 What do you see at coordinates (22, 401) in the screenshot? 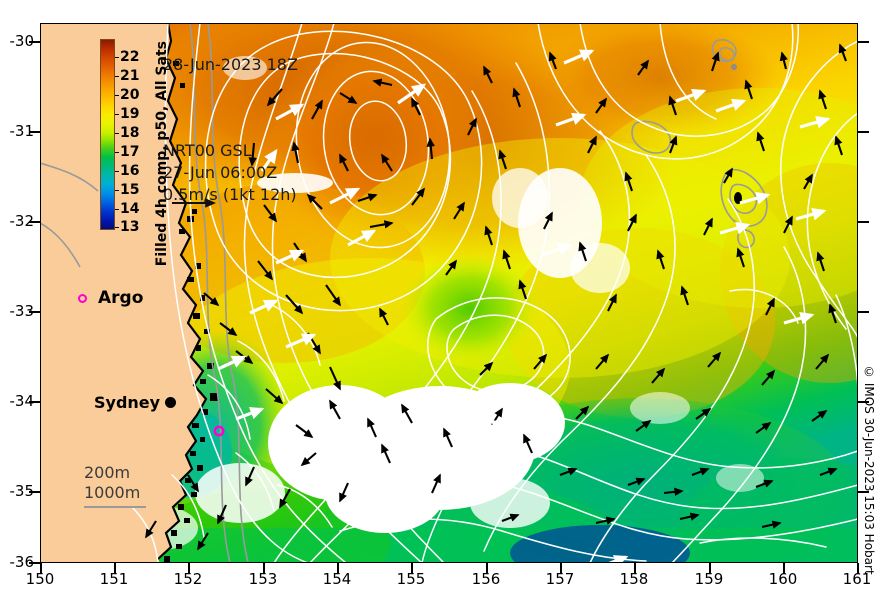
I see `ytick-label-34: -34` at bounding box center [22, 401].